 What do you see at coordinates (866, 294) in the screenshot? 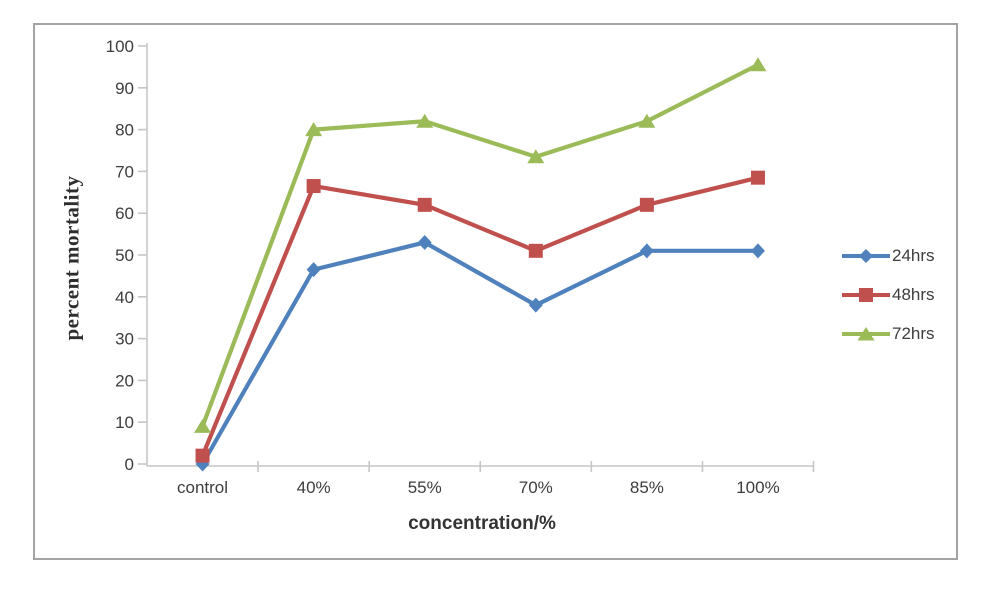
I see `legend-square-marker-icon` at bounding box center [866, 294].